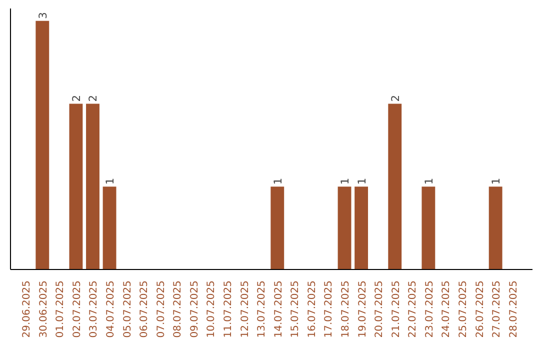 The width and height of the screenshot is (540, 340). What do you see at coordinates (245, 309) in the screenshot?
I see `x-tick-label: 12.07.2025` at bounding box center [245, 309].